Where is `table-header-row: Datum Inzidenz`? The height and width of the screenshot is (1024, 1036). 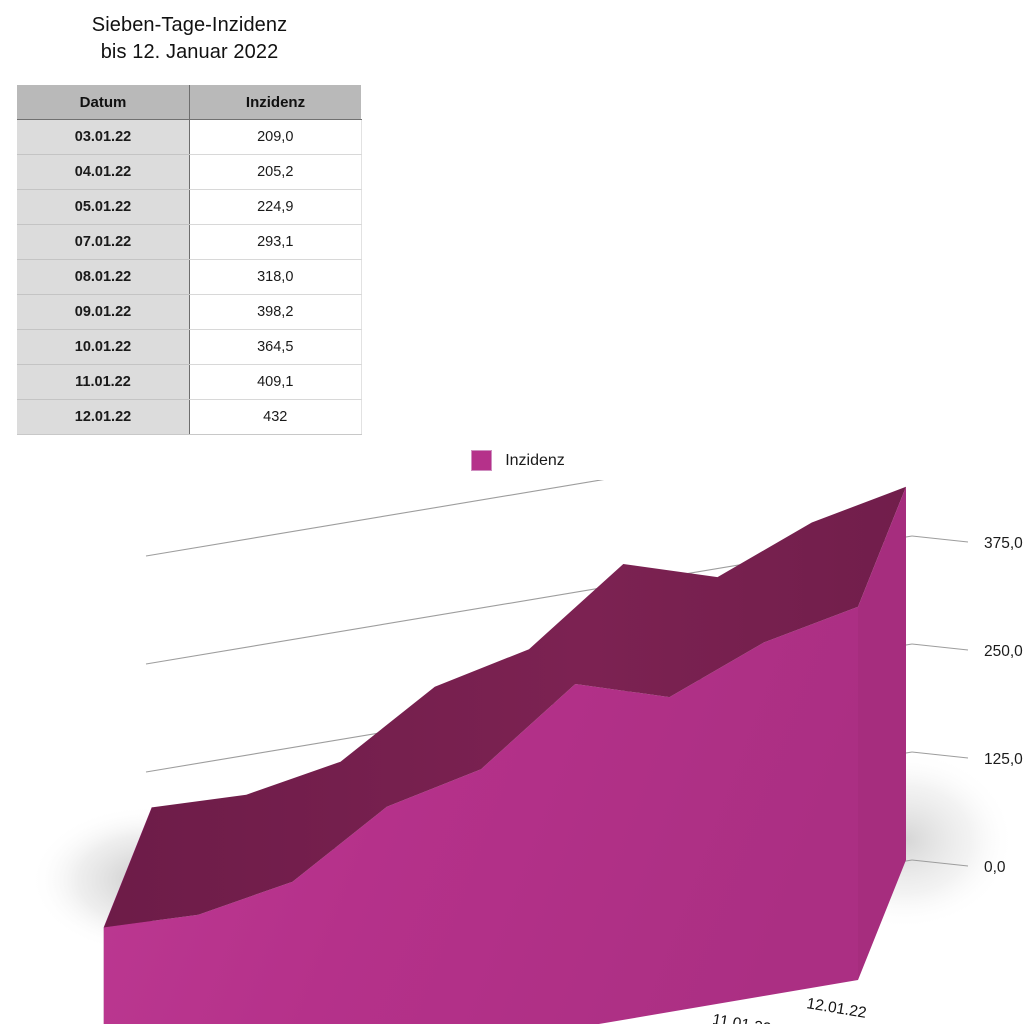
table-header-row: Datum Inzidenz is located at coordinates (189, 102).